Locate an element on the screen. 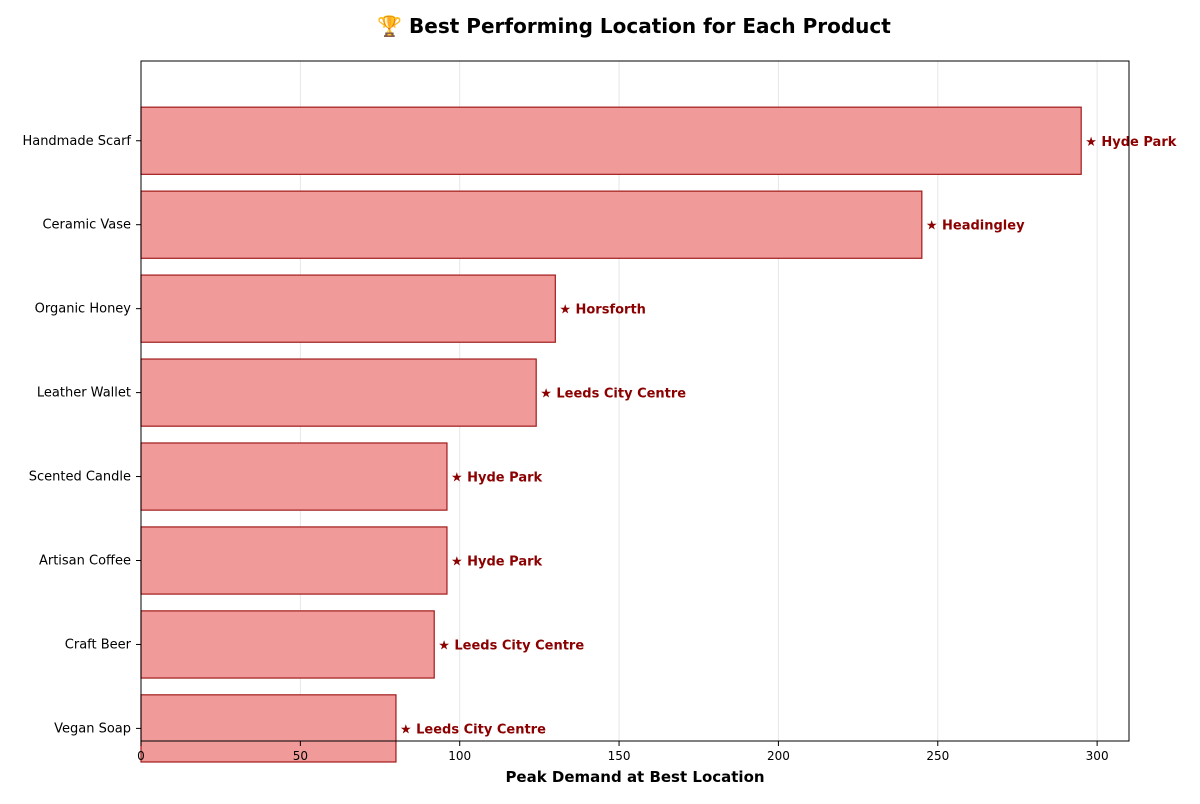 This screenshot has height=804, width=1200. x-tick-label: 0 is located at coordinates (141, 756).